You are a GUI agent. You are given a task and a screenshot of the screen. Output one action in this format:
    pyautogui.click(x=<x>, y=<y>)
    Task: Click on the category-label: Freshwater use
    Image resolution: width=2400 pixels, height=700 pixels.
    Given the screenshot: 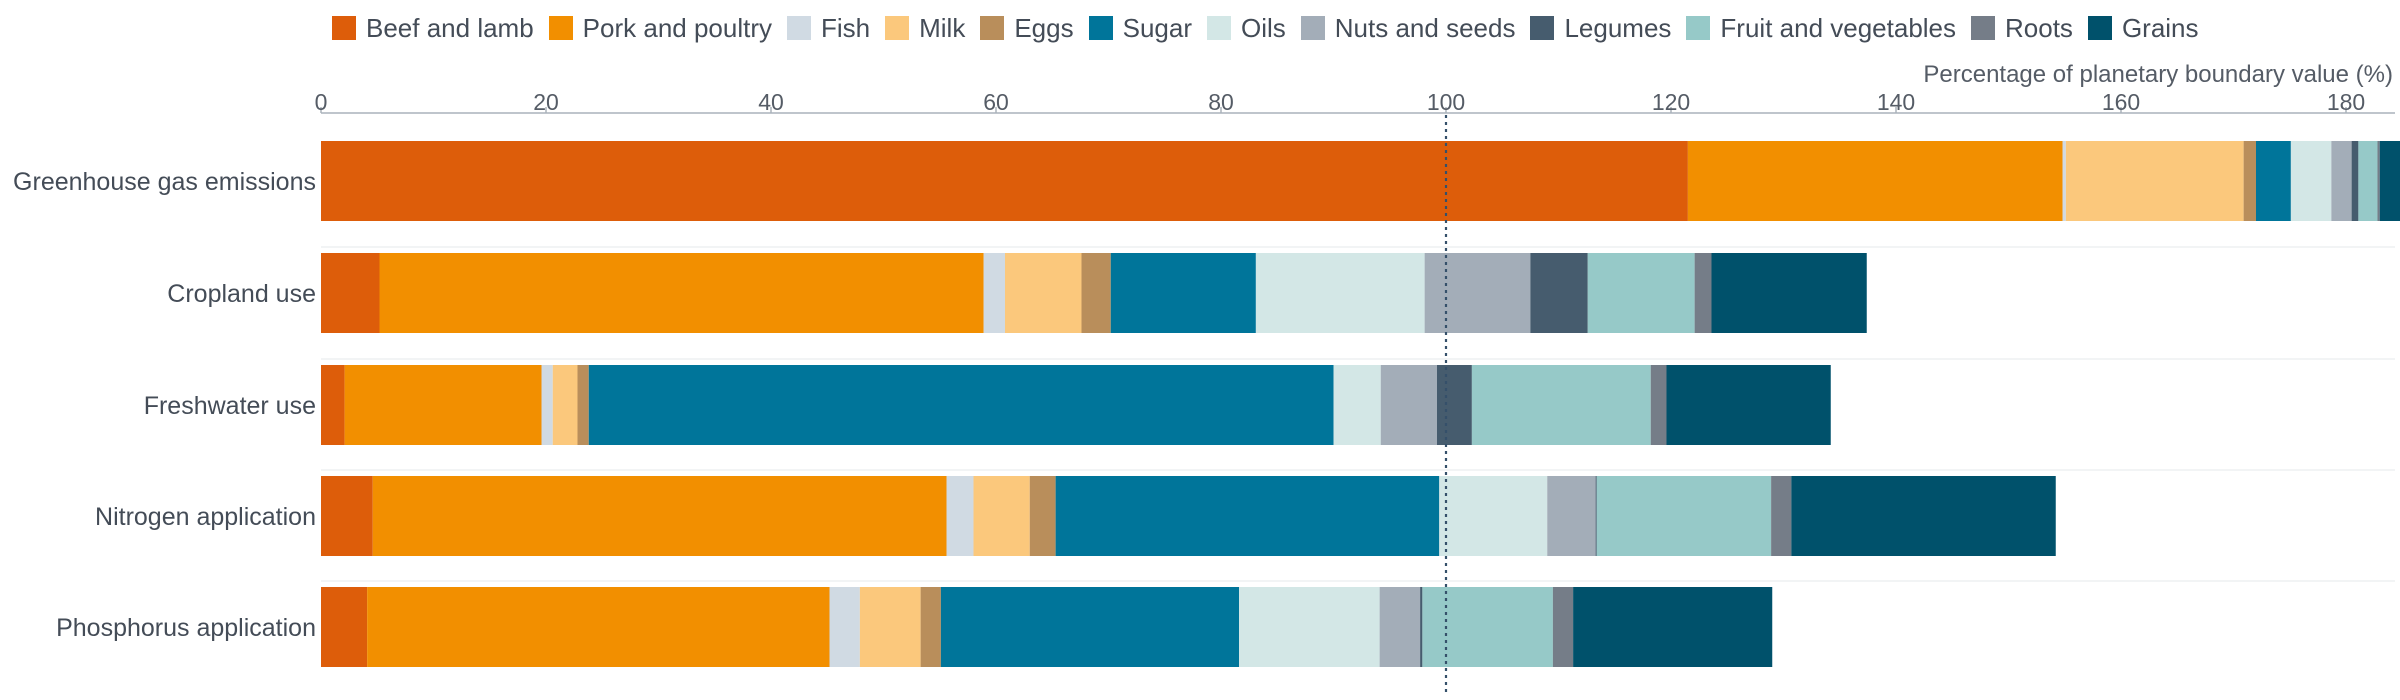 What is the action you would take?
    pyautogui.click(x=230, y=406)
    